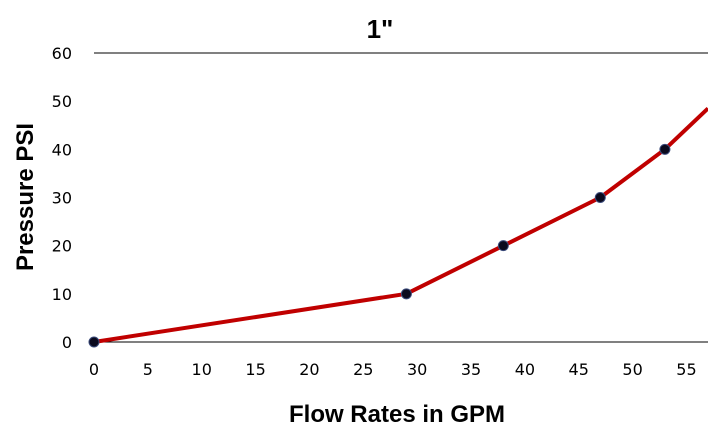  Describe the element at coordinates (62, 246) in the screenshot. I see `y-tick-label: 20` at that location.